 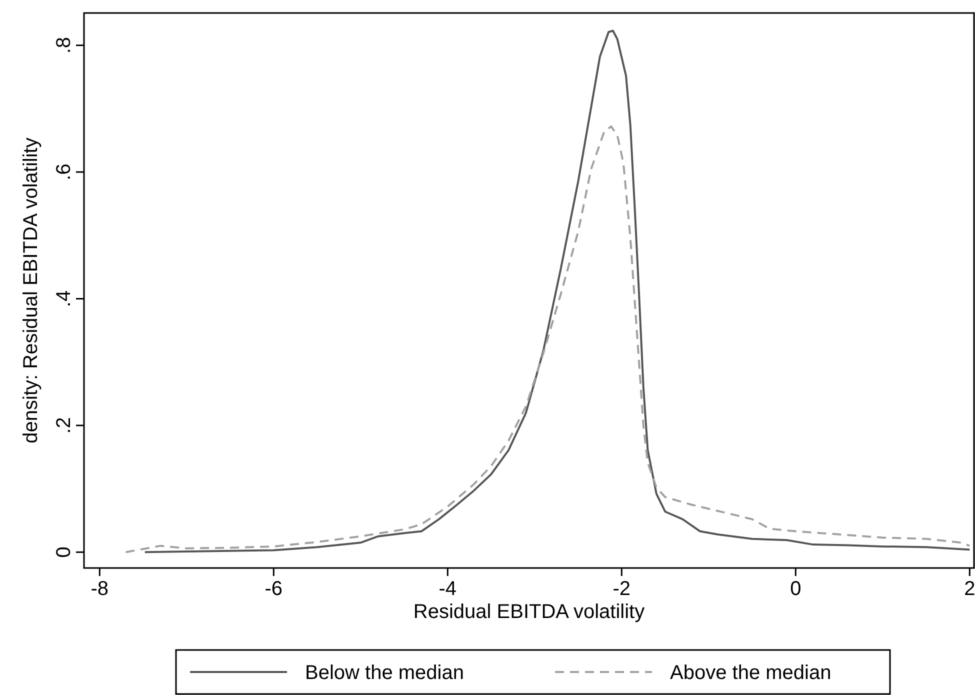 I want to click on x-tick-label: -2, so click(x=621, y=589).